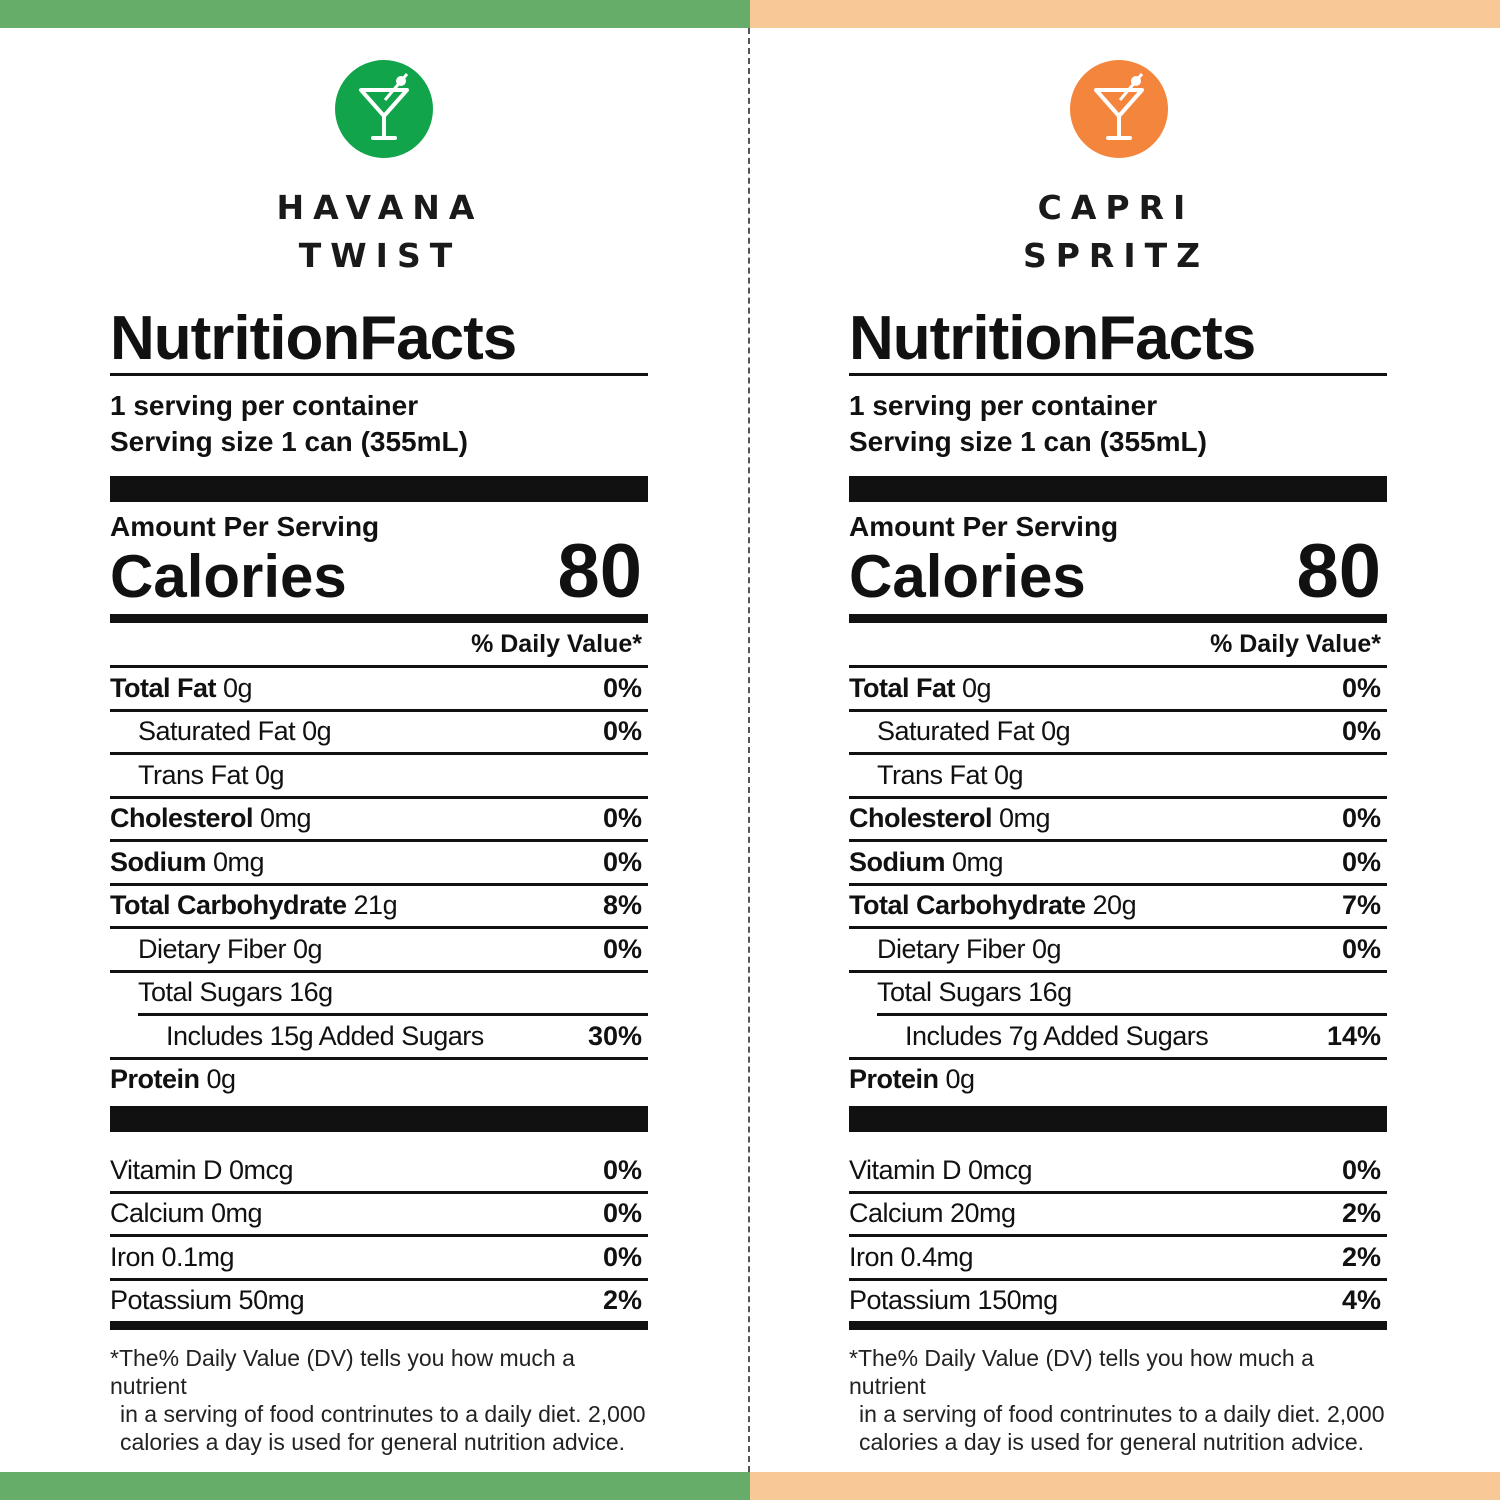 The image size is (1500, 1500). What do you see at coordinates (158, 861) in the screenshot?
I see `nutrient-name: Sodium` at bounding box center [158, 861].